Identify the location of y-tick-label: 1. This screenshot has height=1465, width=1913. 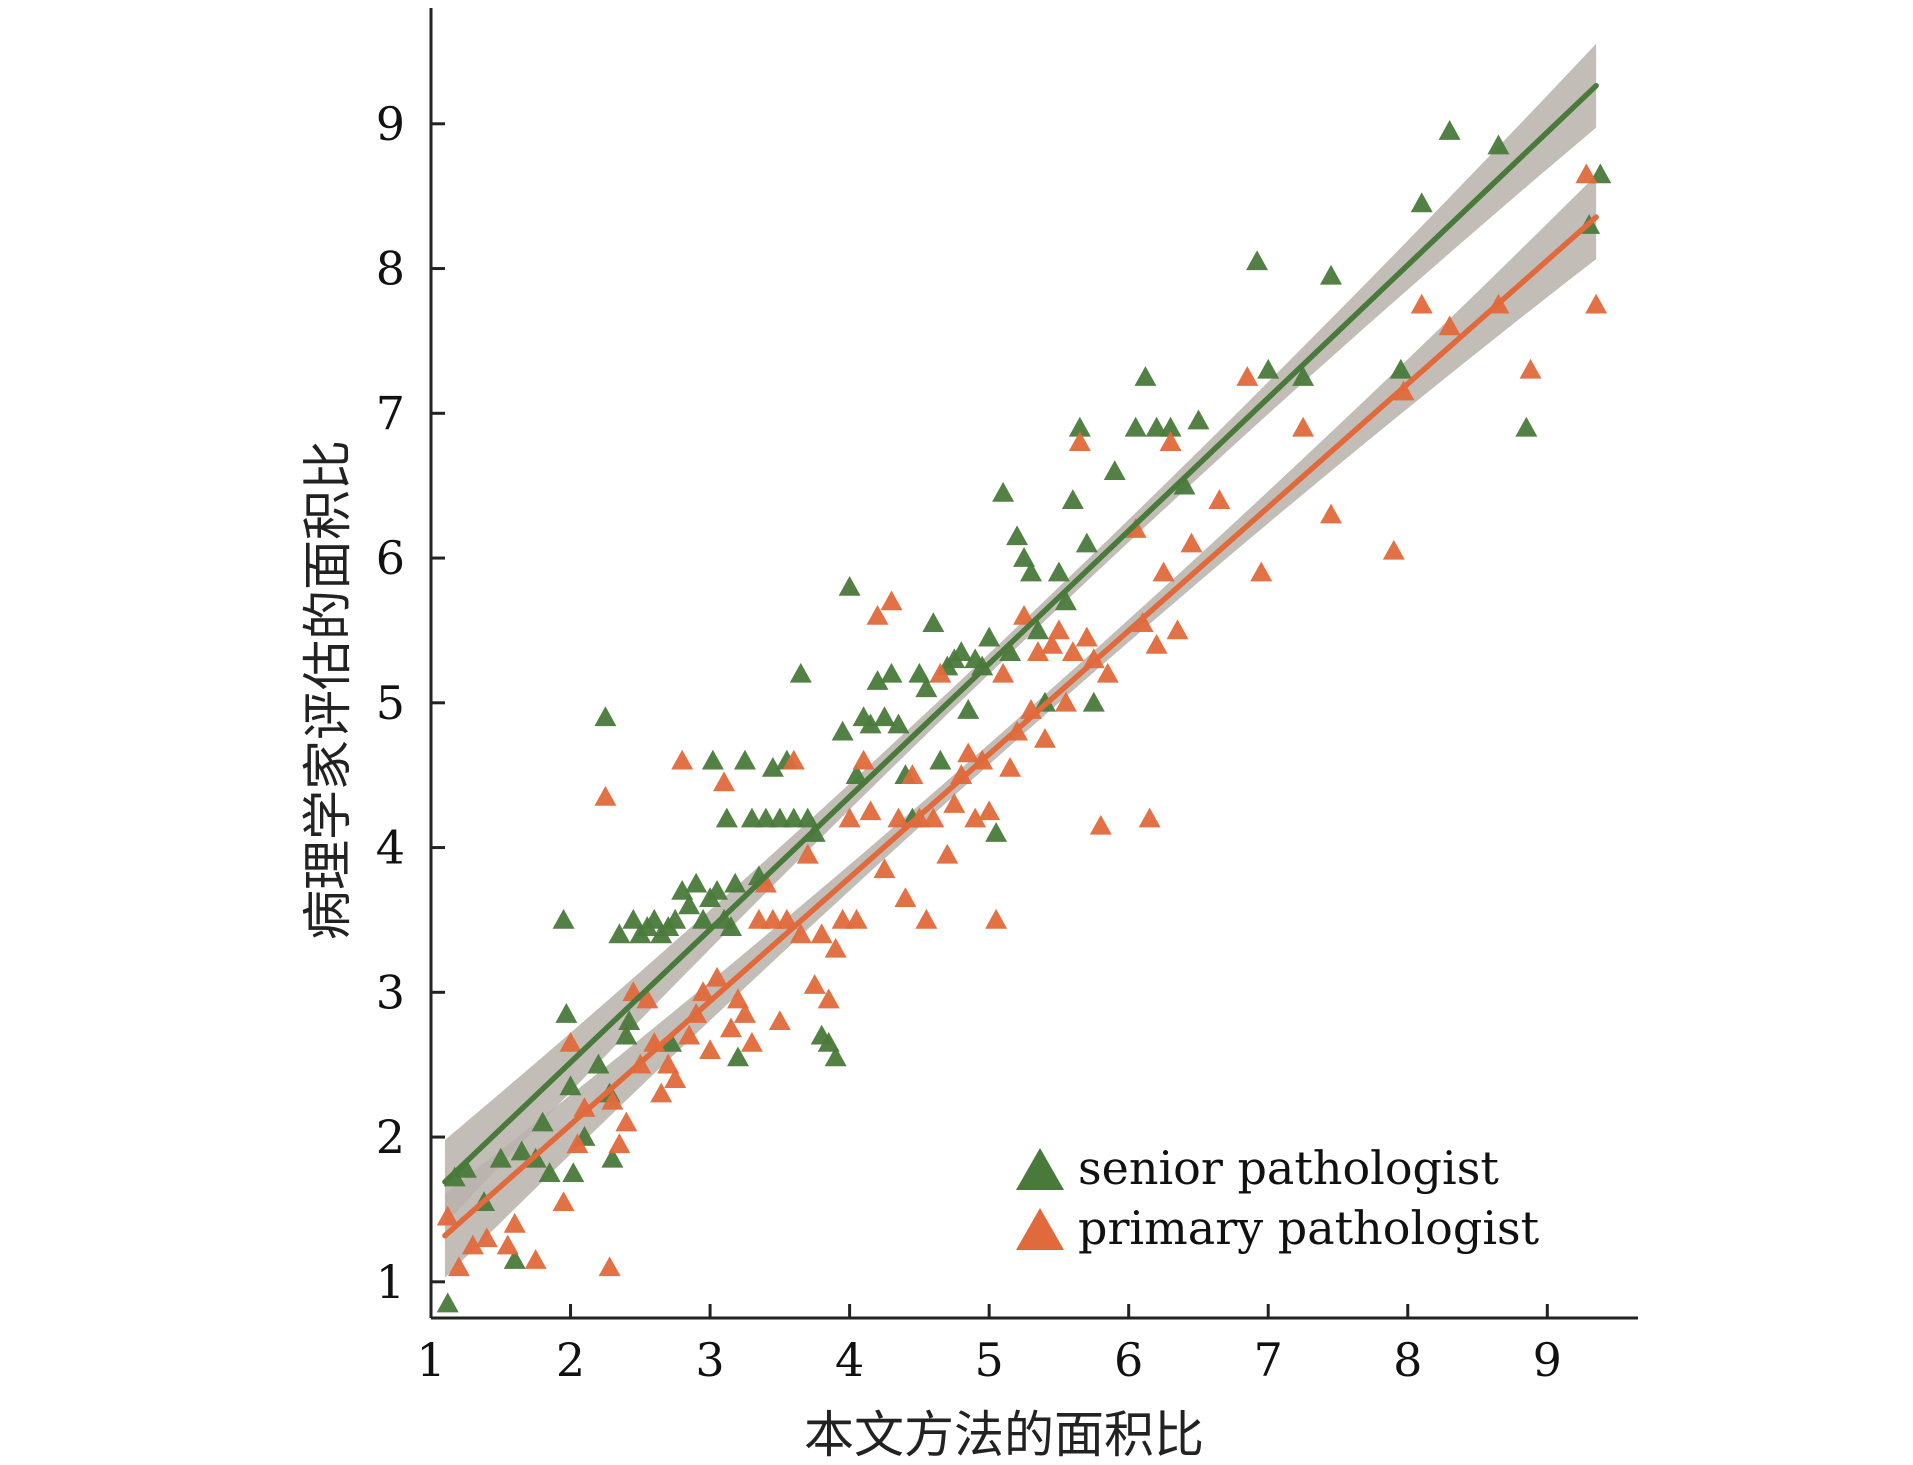
(390, 1282).